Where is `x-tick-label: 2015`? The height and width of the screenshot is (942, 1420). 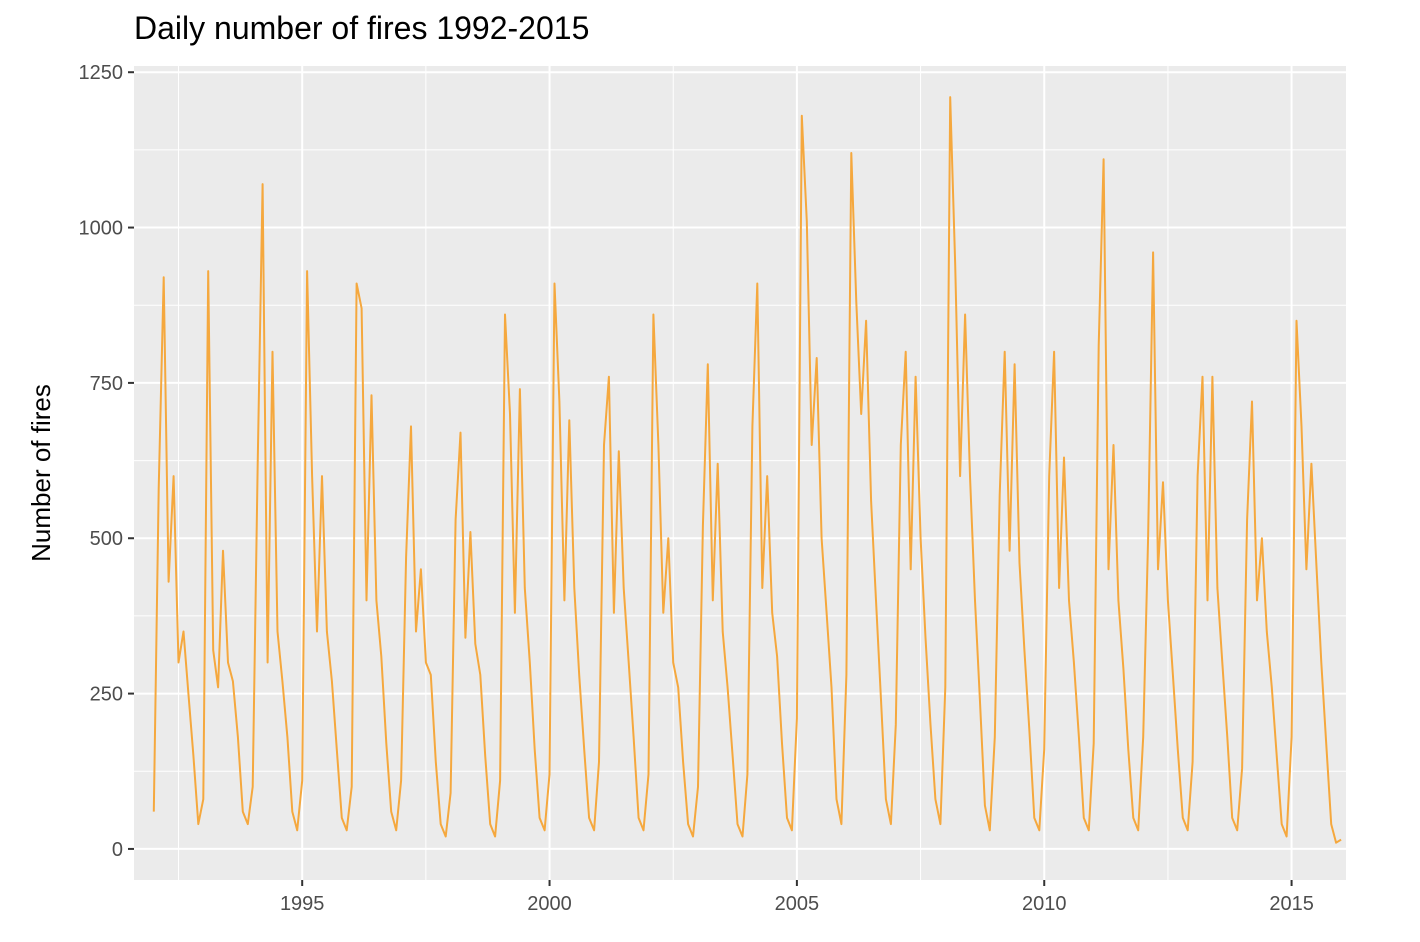
x-tick-label: 2015 is located at coordinates (1291, 904).